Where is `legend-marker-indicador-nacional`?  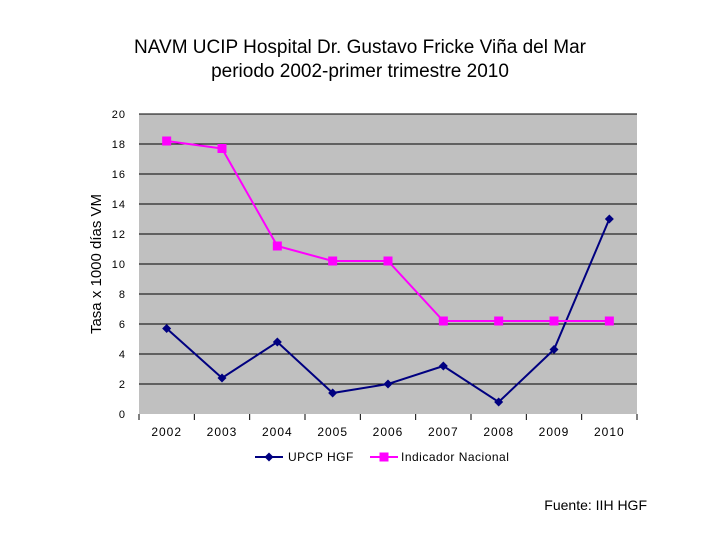 legend-marker-indicador-nacional is located at coordinates (384, 457).